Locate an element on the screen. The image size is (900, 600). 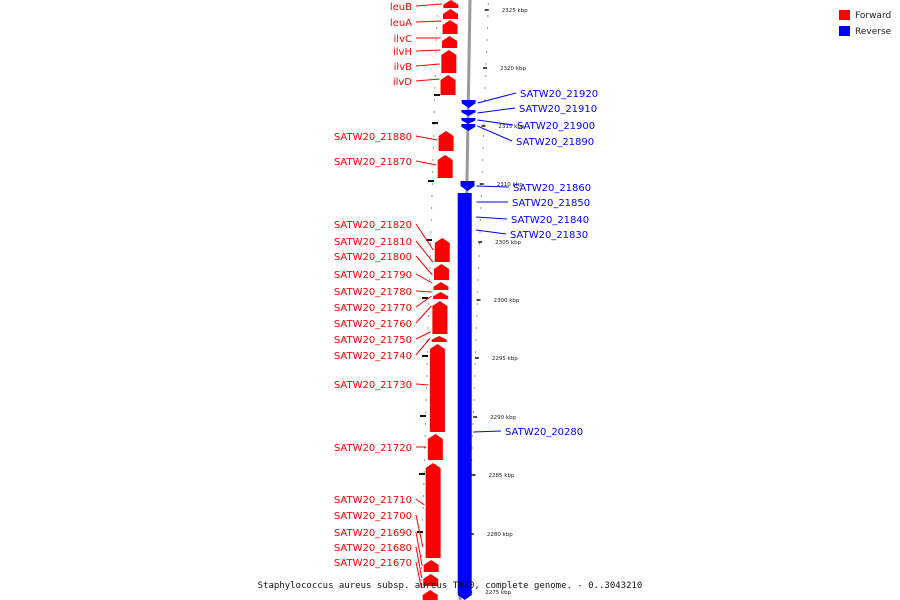
legend: Forward Reverse is located at coordinates (865, 23).